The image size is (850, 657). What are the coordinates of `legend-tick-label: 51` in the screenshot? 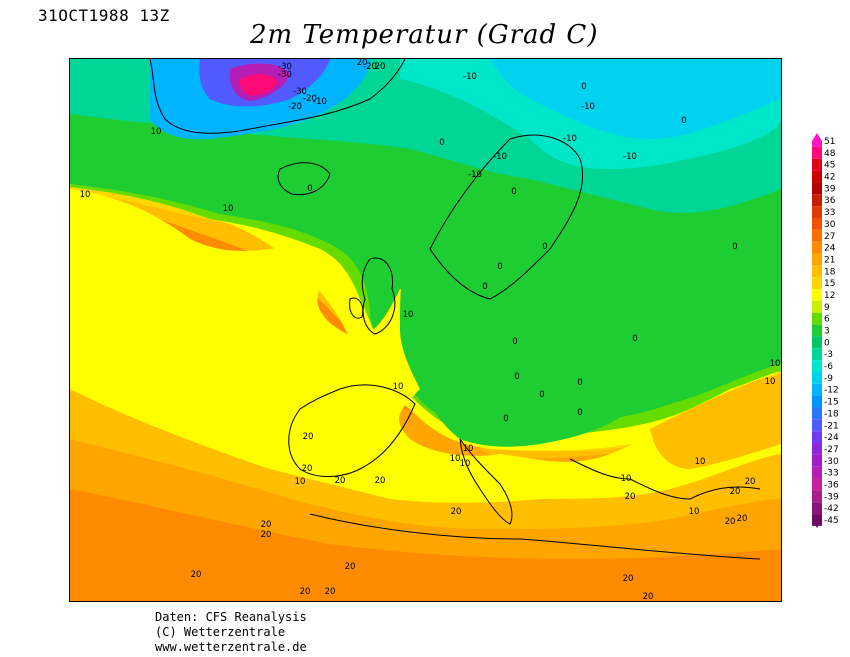 It's located at (829, 142).